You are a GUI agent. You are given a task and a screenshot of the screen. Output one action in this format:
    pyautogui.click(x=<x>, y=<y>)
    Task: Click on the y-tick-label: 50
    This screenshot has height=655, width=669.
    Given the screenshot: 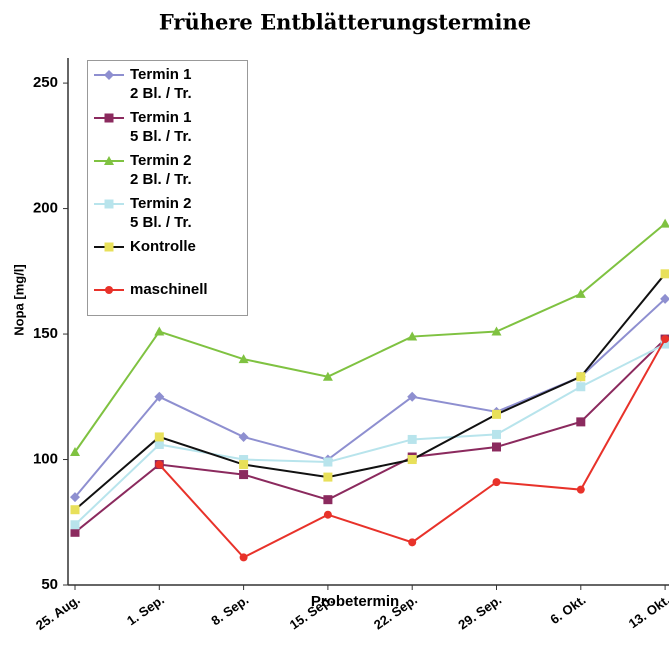 What is the action you would take?
    pyautogui.click(x=49, y=584)
    